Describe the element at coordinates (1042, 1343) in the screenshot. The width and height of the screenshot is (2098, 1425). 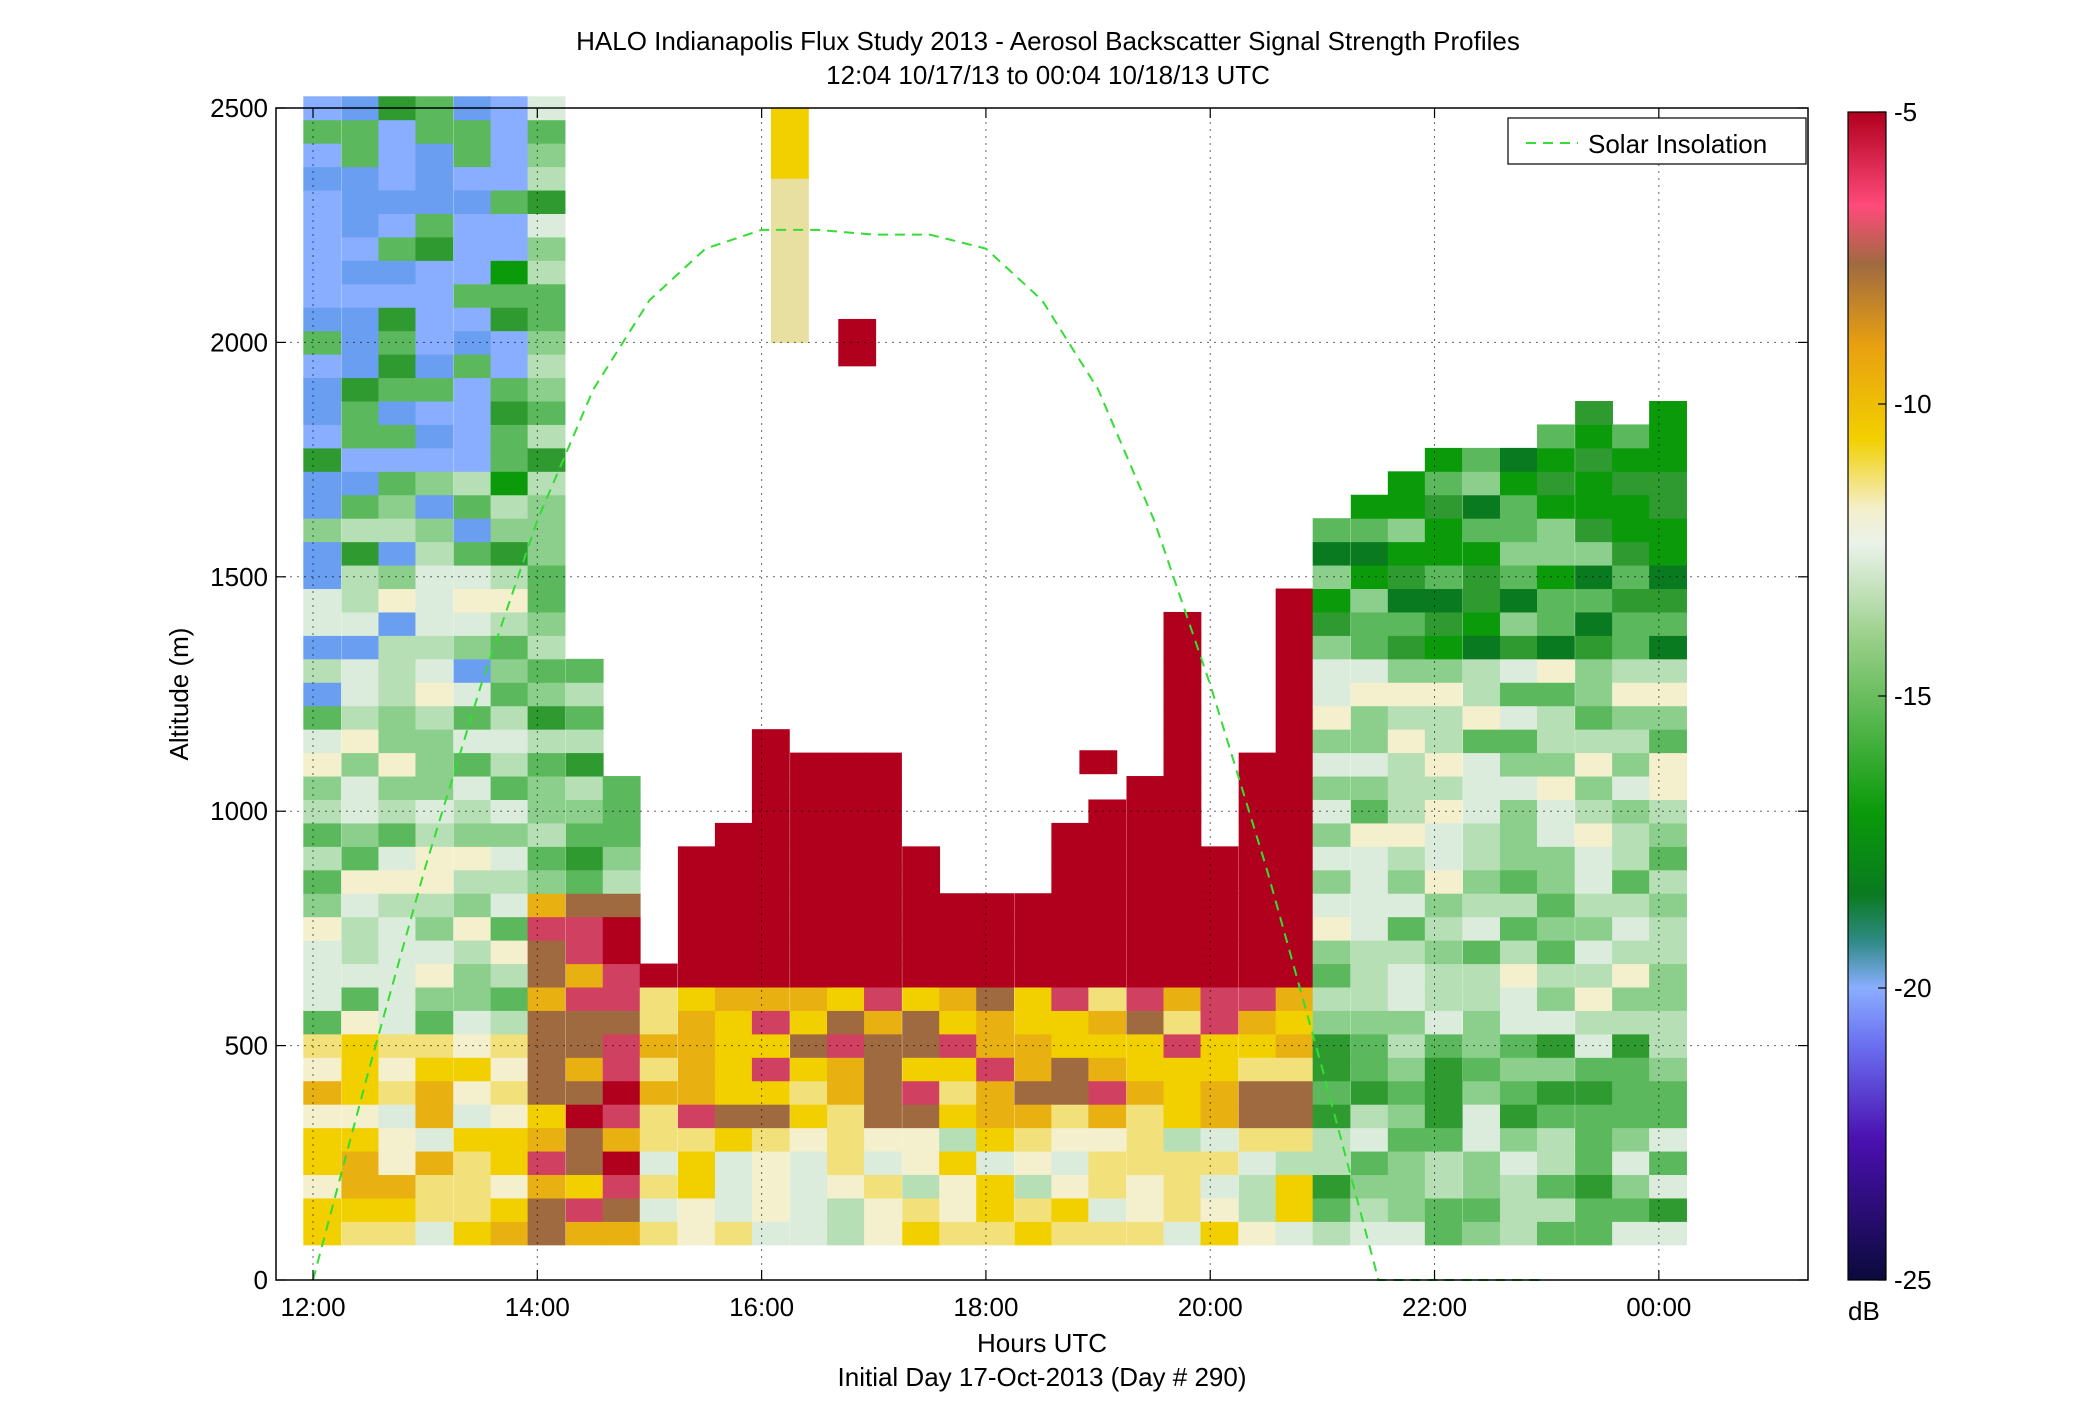
I see `x-axis-label: Hours UTC` at that location.